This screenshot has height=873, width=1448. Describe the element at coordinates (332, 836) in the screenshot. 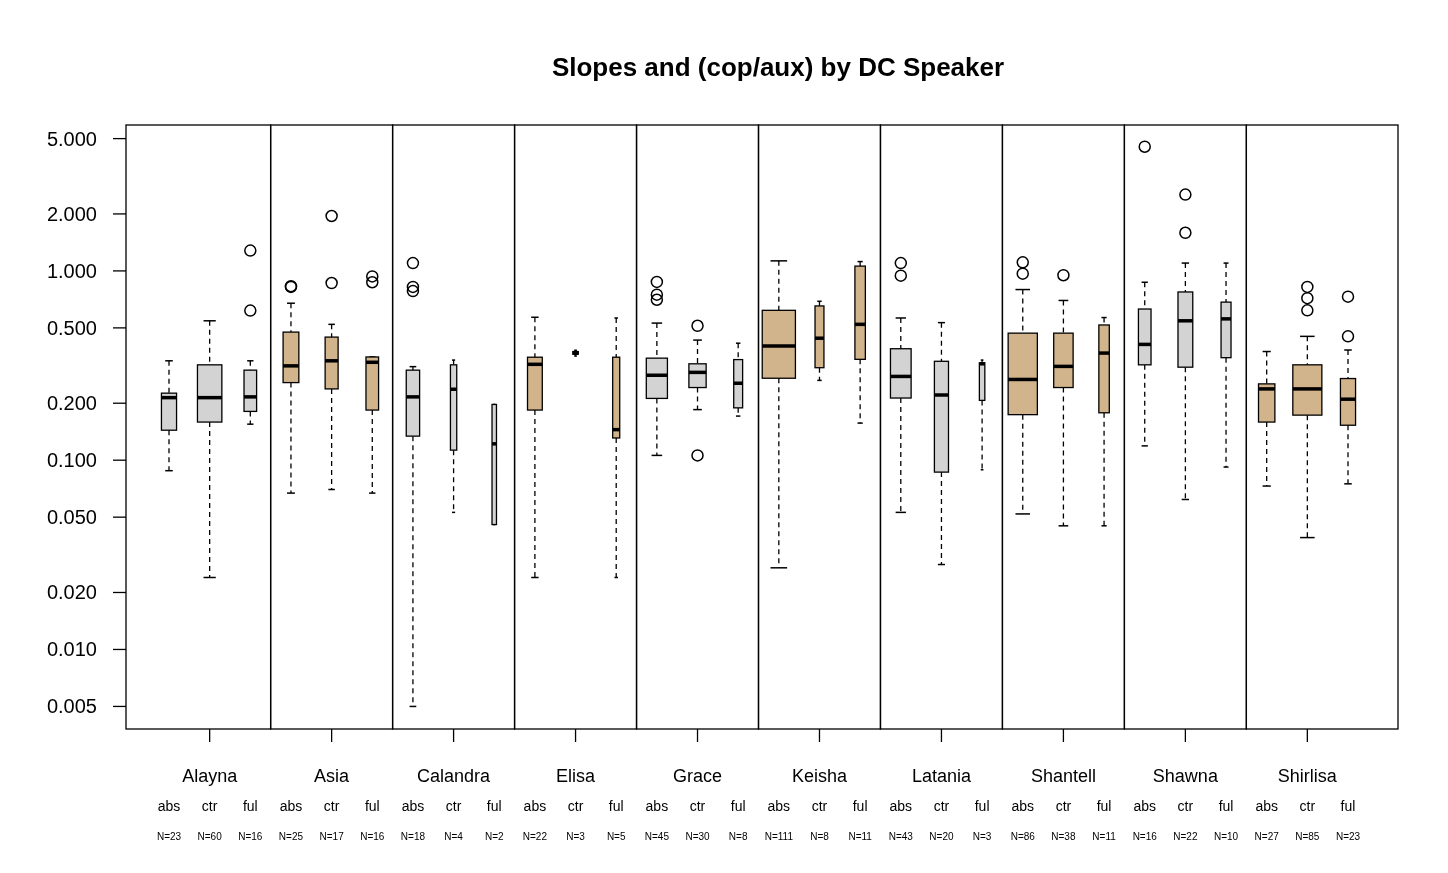

I see `text: N=17` at that location.